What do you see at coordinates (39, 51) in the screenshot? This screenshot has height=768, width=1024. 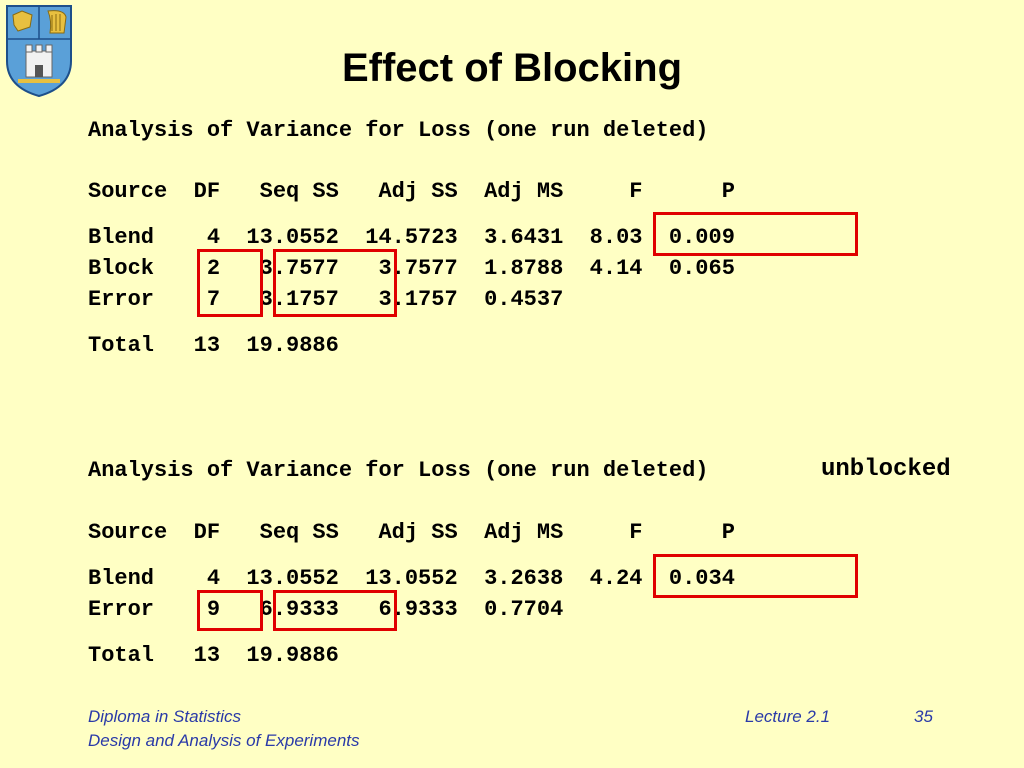 I see `tcd-crest-icon` at bounding box center [39, 51].